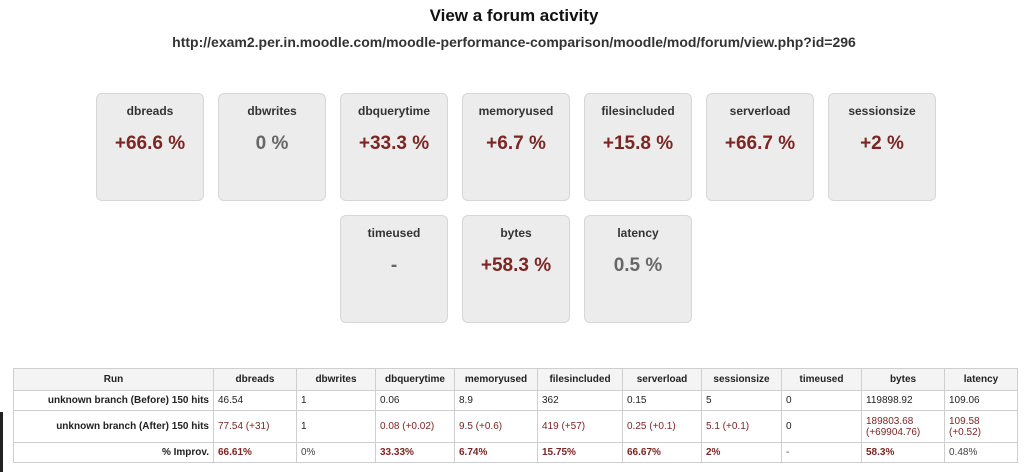  I want to click on metric-card-memoryused: memoryused +6.7 %, so click(516, 147).